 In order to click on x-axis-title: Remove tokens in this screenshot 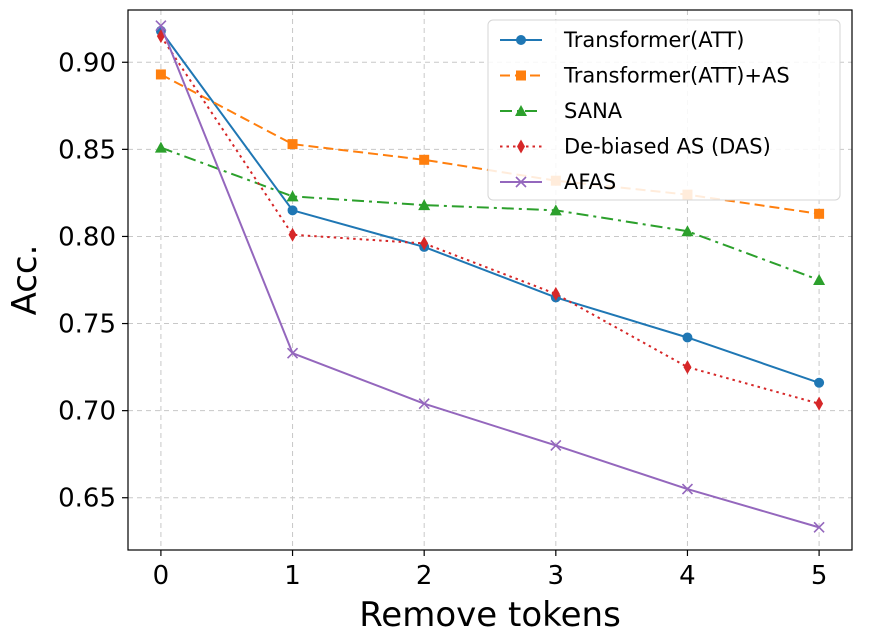, I will do `click(490, 615)`.